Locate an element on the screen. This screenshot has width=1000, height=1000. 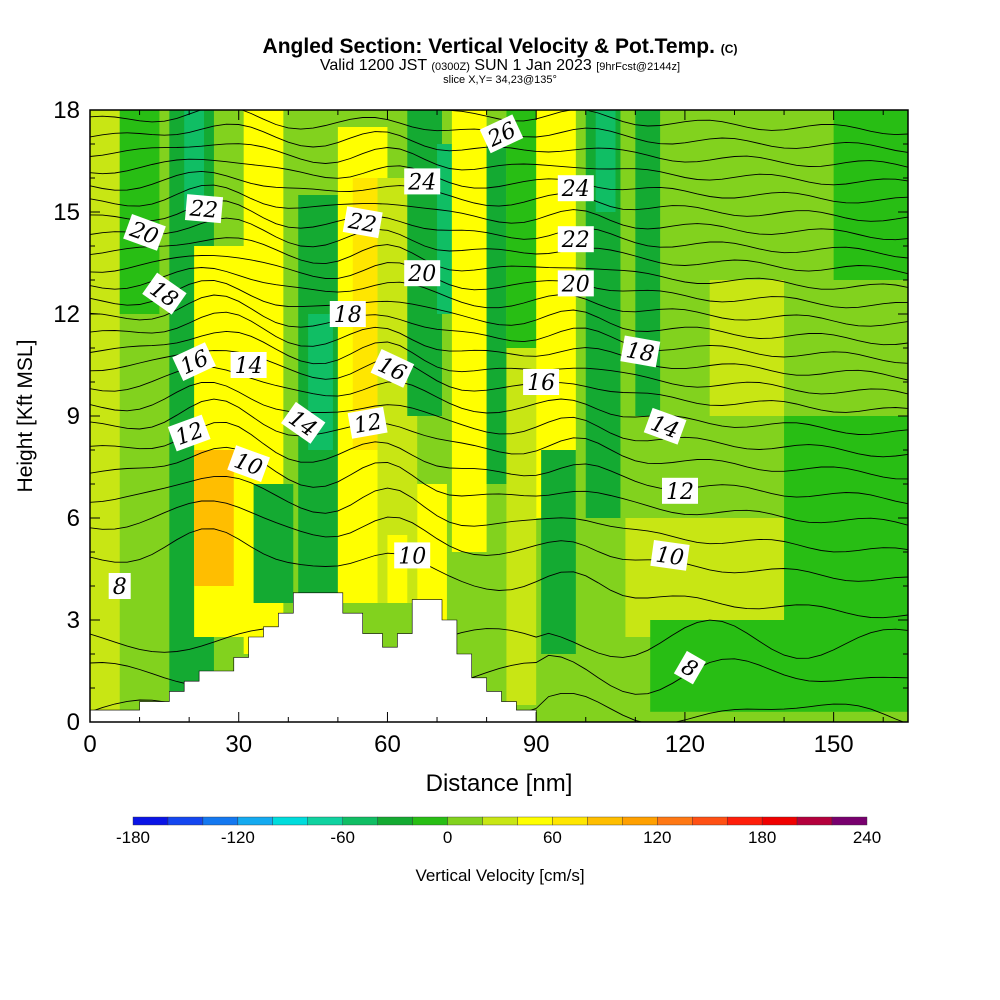
y-tick-label: 9 is located at coordinates (73, 416).